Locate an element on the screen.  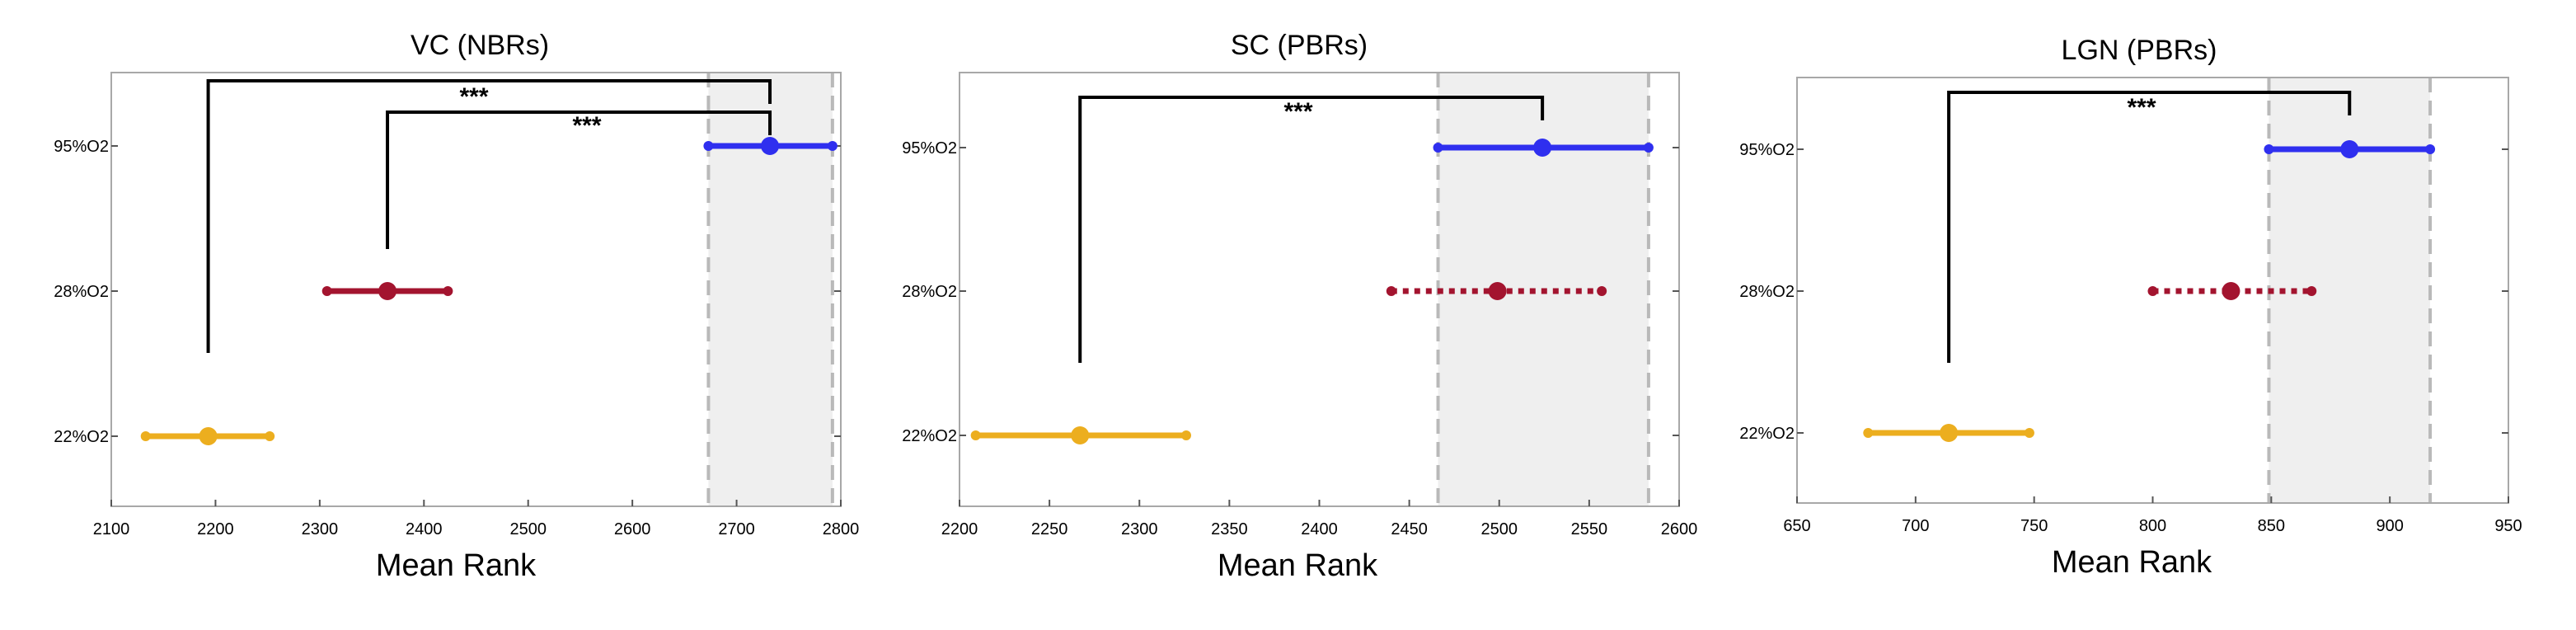
x-tick-label: 800 is located at coordinates (2152, 526).